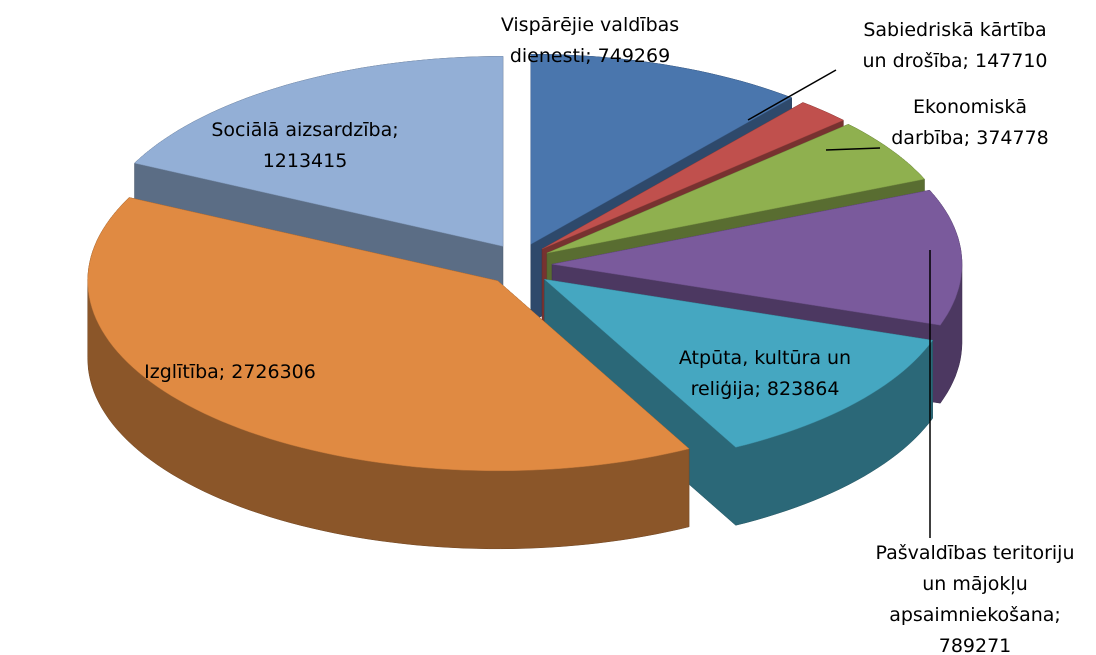  Describe the element at coordinates (590, 56) in the screenshot. I see `data-label-line: dienesti; 749269` at that location.